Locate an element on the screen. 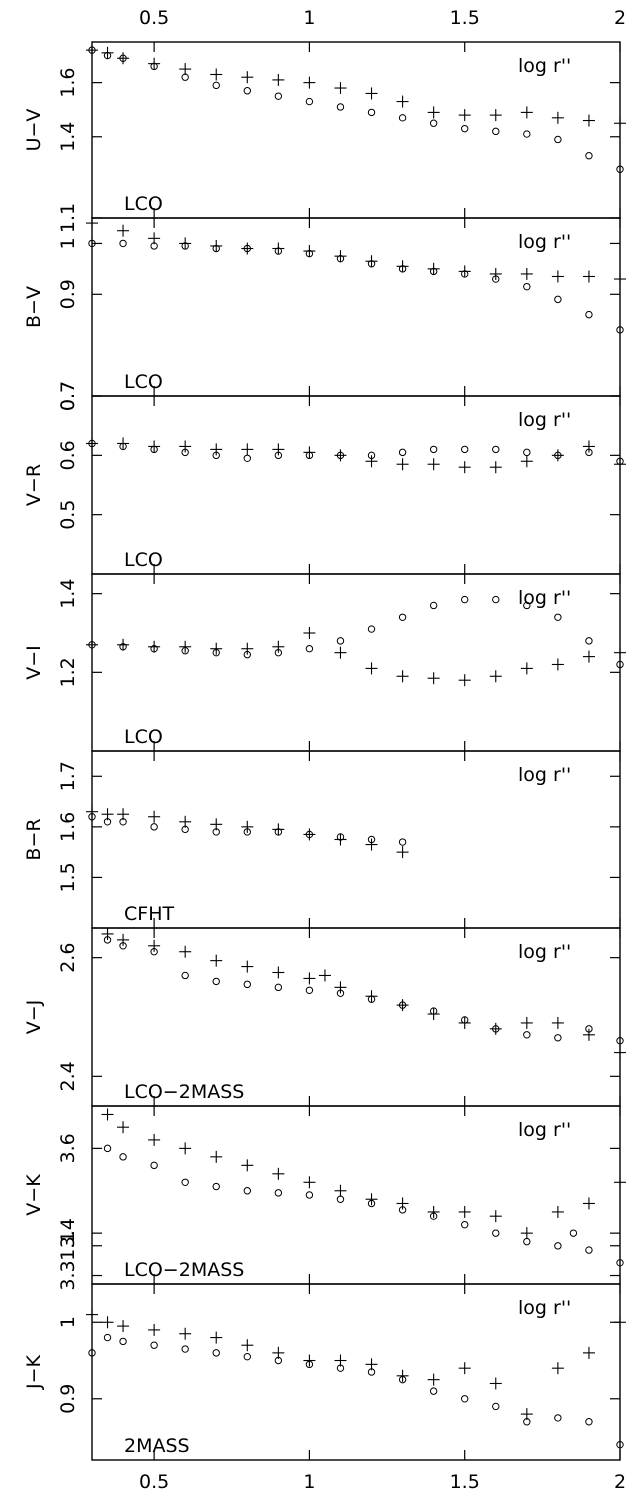  panel-7: 0.9 1 1.1 J−K 2MASS log r'' is located at coordinates (324, 1346).